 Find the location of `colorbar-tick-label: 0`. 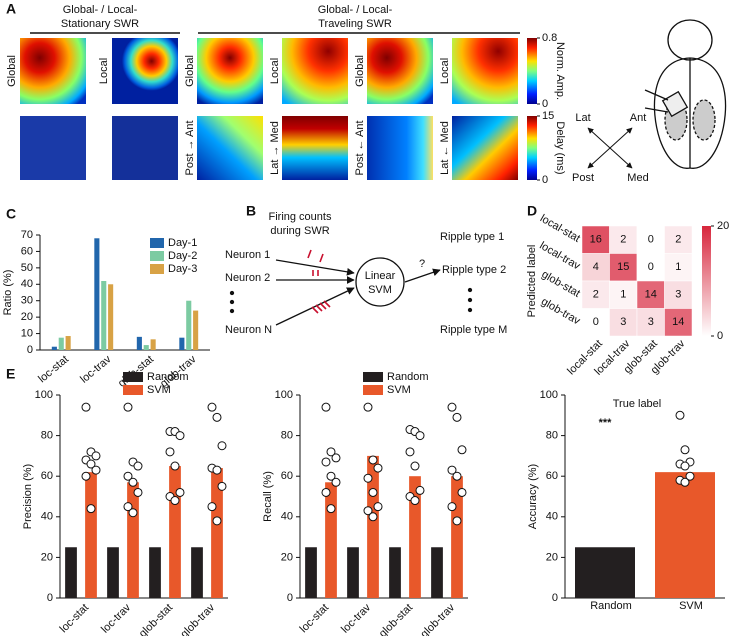

colorbar-tick-label: 0 is located at coordinates (545, 104).